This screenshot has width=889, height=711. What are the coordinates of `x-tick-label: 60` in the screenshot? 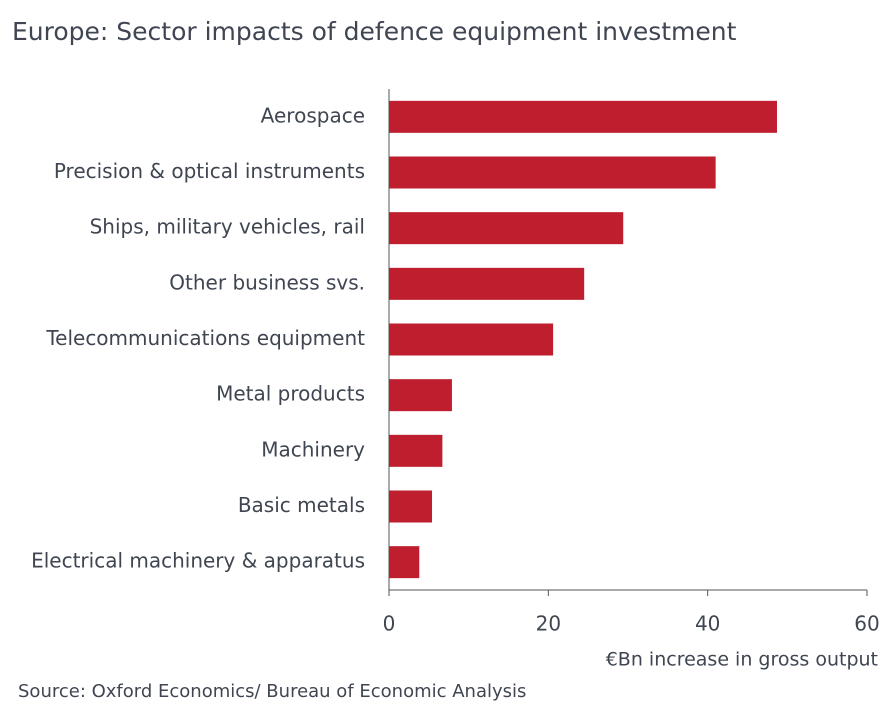 It's located at (866, 624).